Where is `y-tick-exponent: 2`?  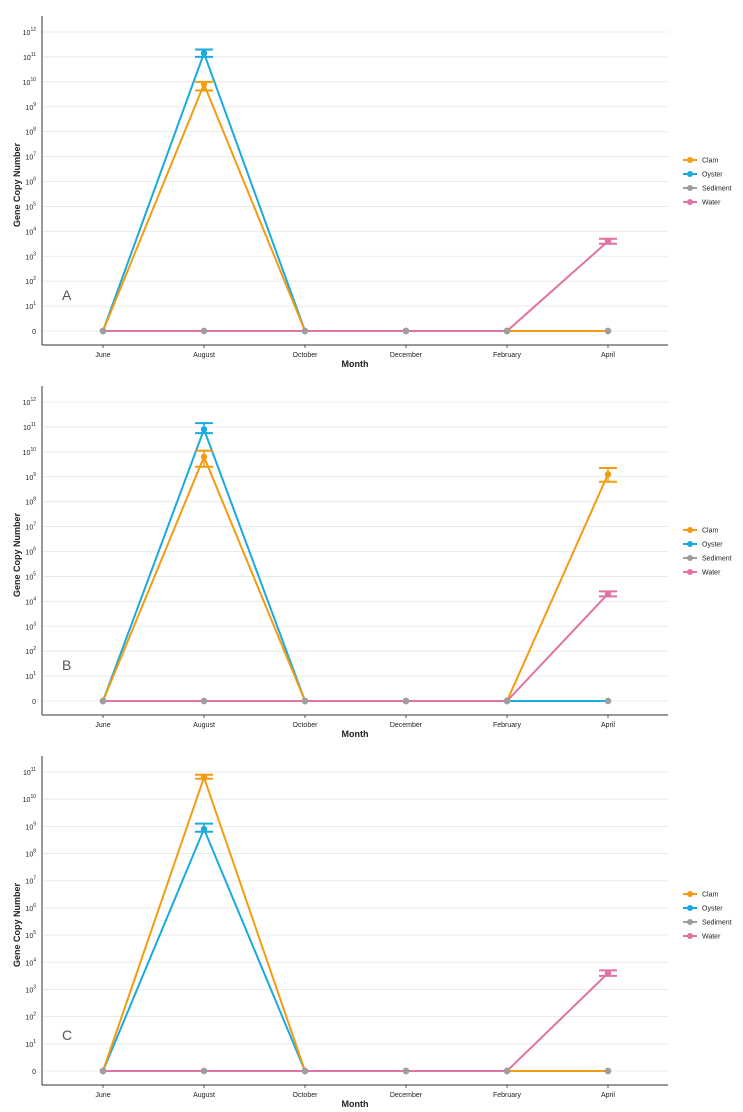
y-tick-exponent: 2 is located at coordinates (34, 279).